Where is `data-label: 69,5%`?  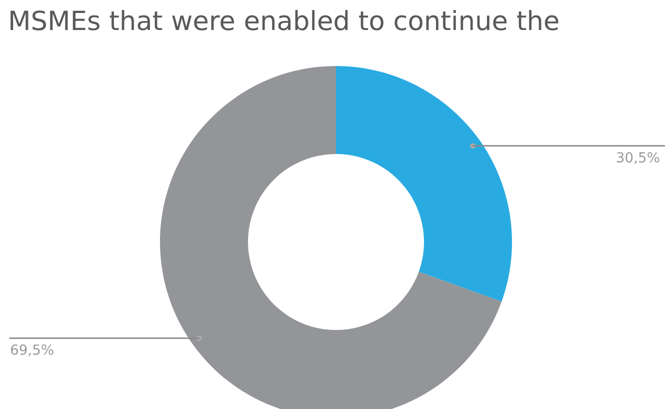
data-label: 69,5% is located at coordinates (32, 350).